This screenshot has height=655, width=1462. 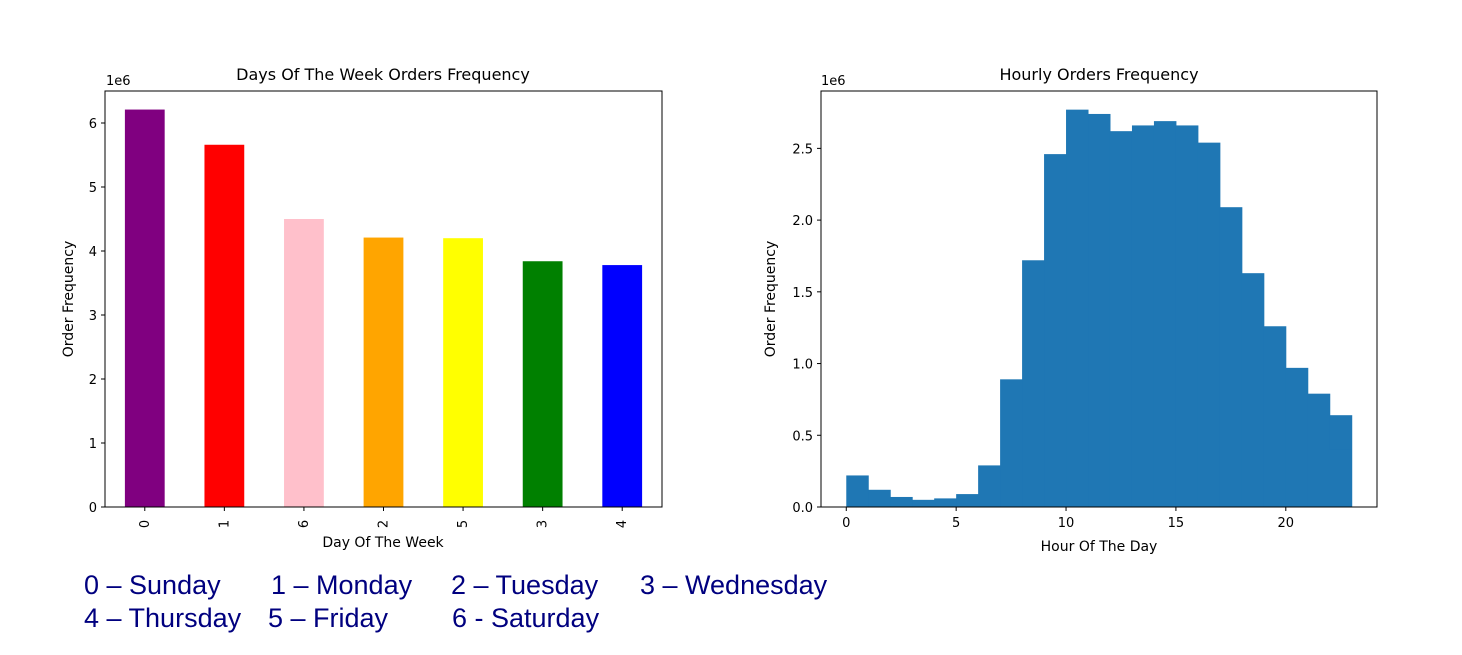 I want to click on y-tick-label: 1, so click(x=93, y=444).